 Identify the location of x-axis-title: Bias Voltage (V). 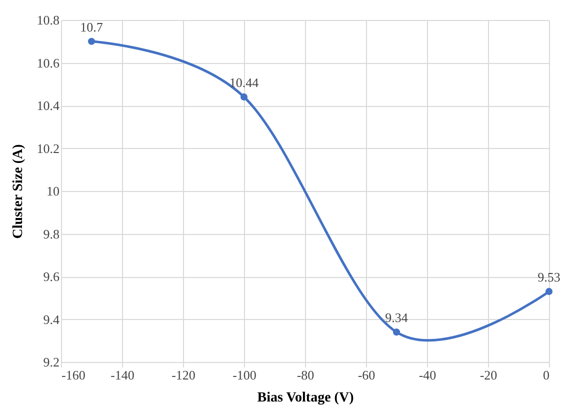
(305, 398).